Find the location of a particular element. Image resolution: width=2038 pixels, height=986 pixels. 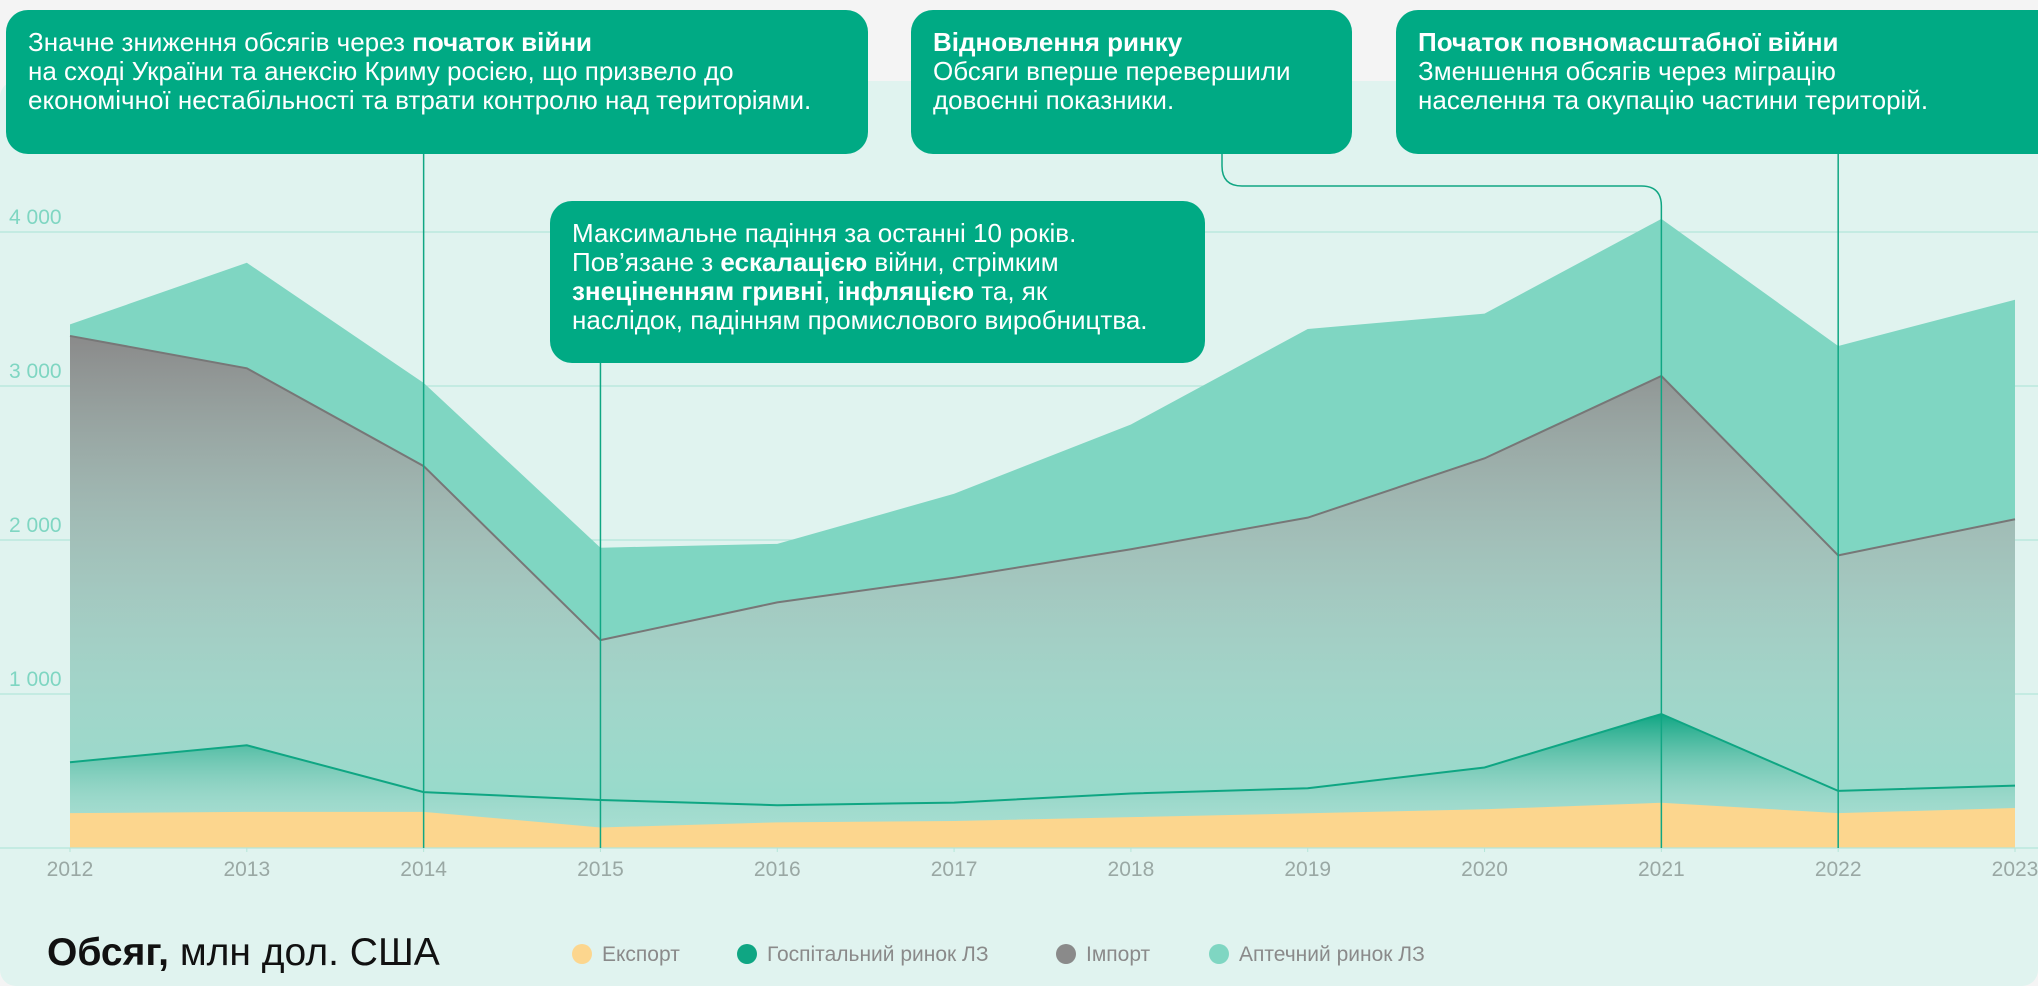

x-tick-label: 2012 is located at coordinates (70, 869).